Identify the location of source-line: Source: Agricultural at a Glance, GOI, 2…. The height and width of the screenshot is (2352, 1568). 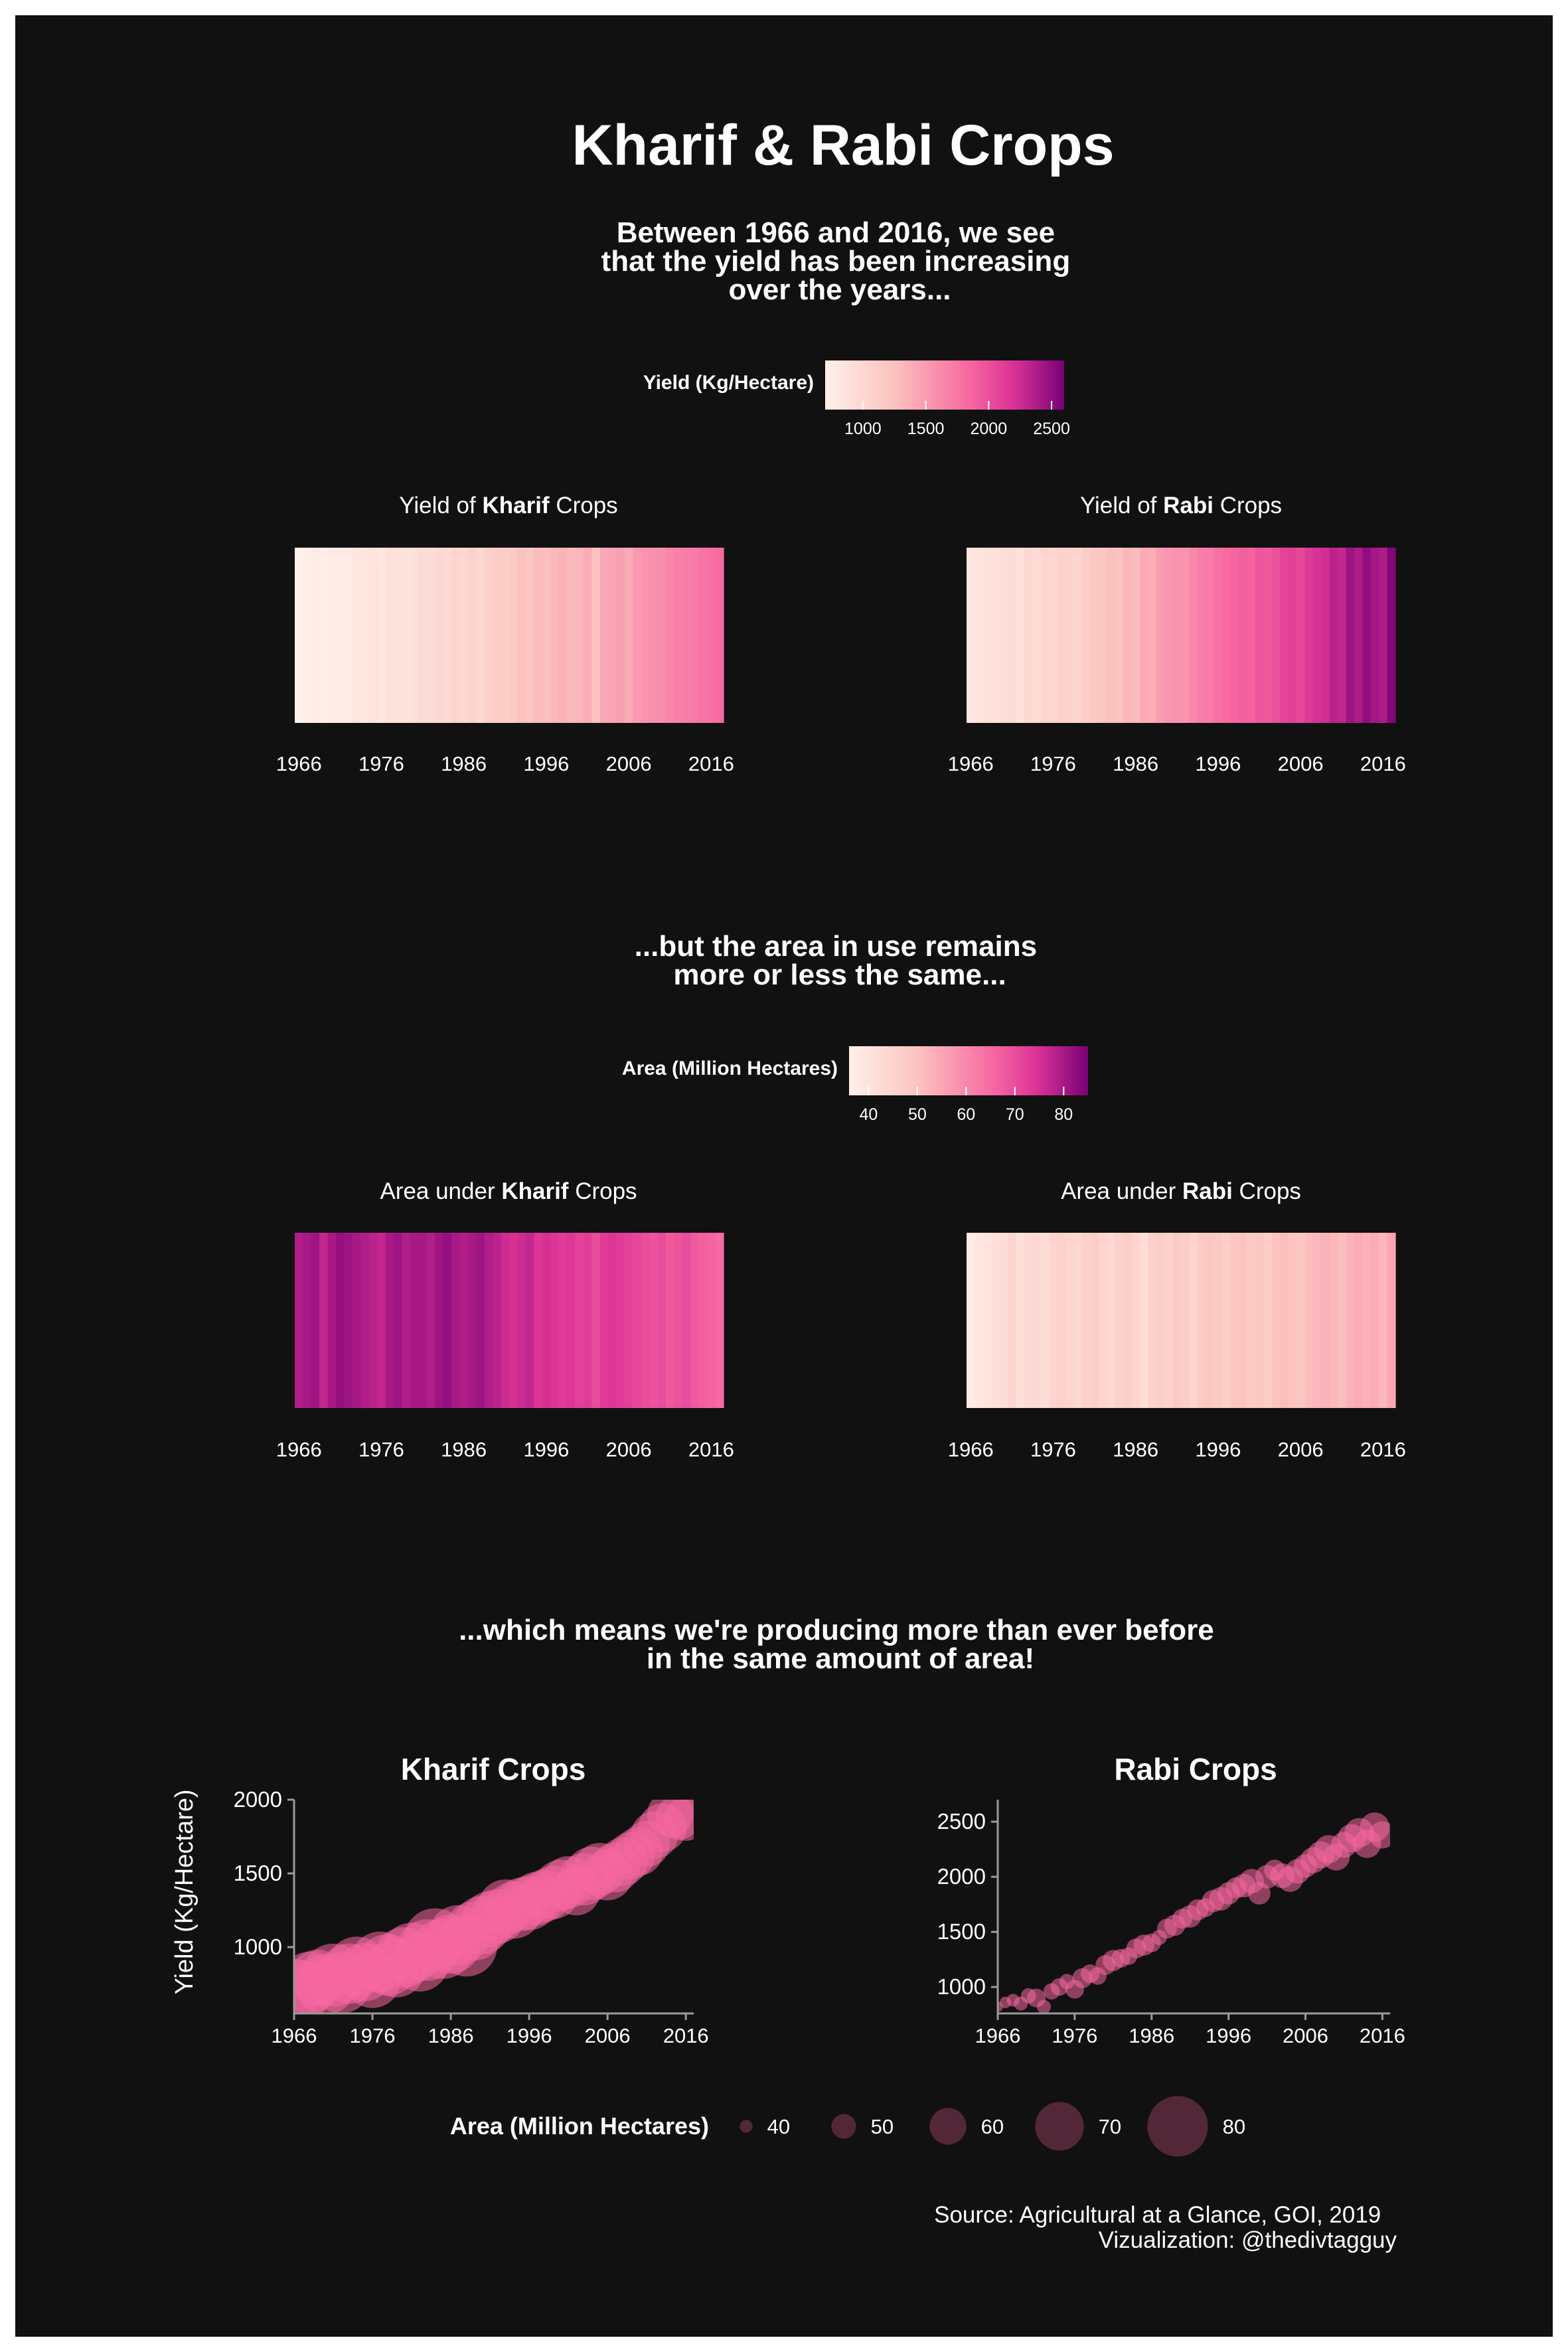
(1158, 2215).